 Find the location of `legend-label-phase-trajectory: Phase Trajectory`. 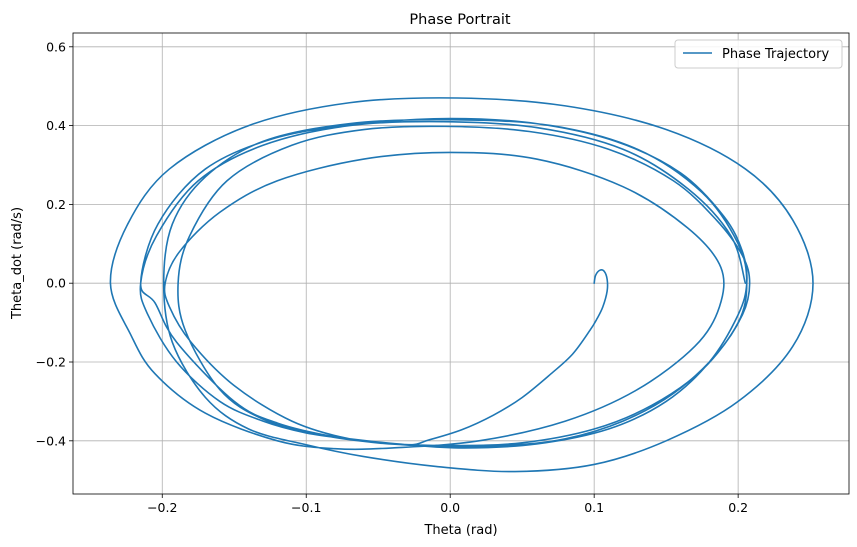

legend-label-phase-trajectory: Phase Trajectory is located at coordinates (775, 54).